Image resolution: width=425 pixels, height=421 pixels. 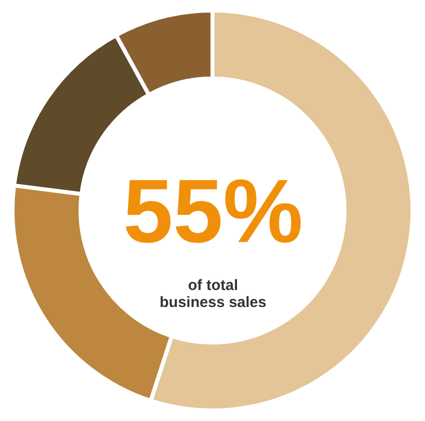 I want to click on text: 55%, so click(x=213, y=212).